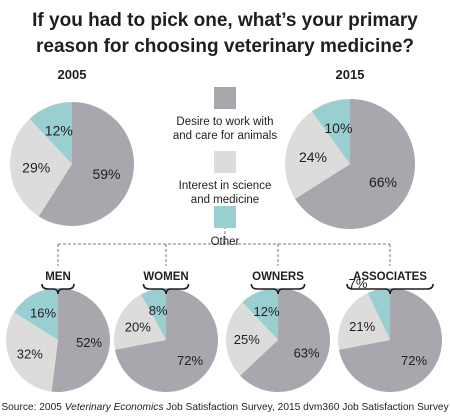 The image size is (450, 420). What do you see at coordinates (58, 277) in the screenshot?
I see `pie-title: MEN` at bounding box center [58, 277].